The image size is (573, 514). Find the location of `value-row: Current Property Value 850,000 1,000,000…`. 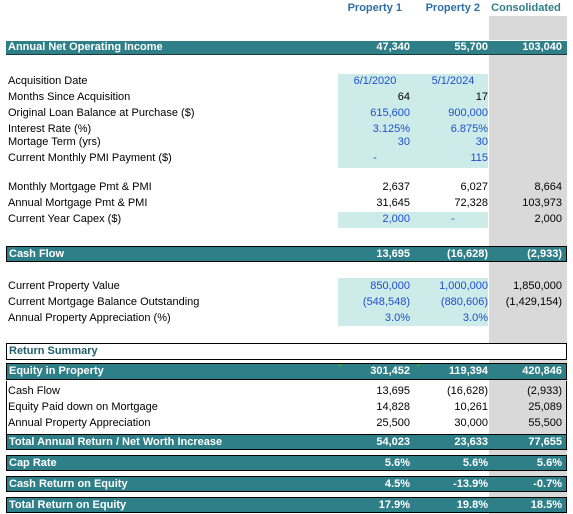

value-row: Current Property Value 850,000 1,000,000… is located at coordinates (286, 286).